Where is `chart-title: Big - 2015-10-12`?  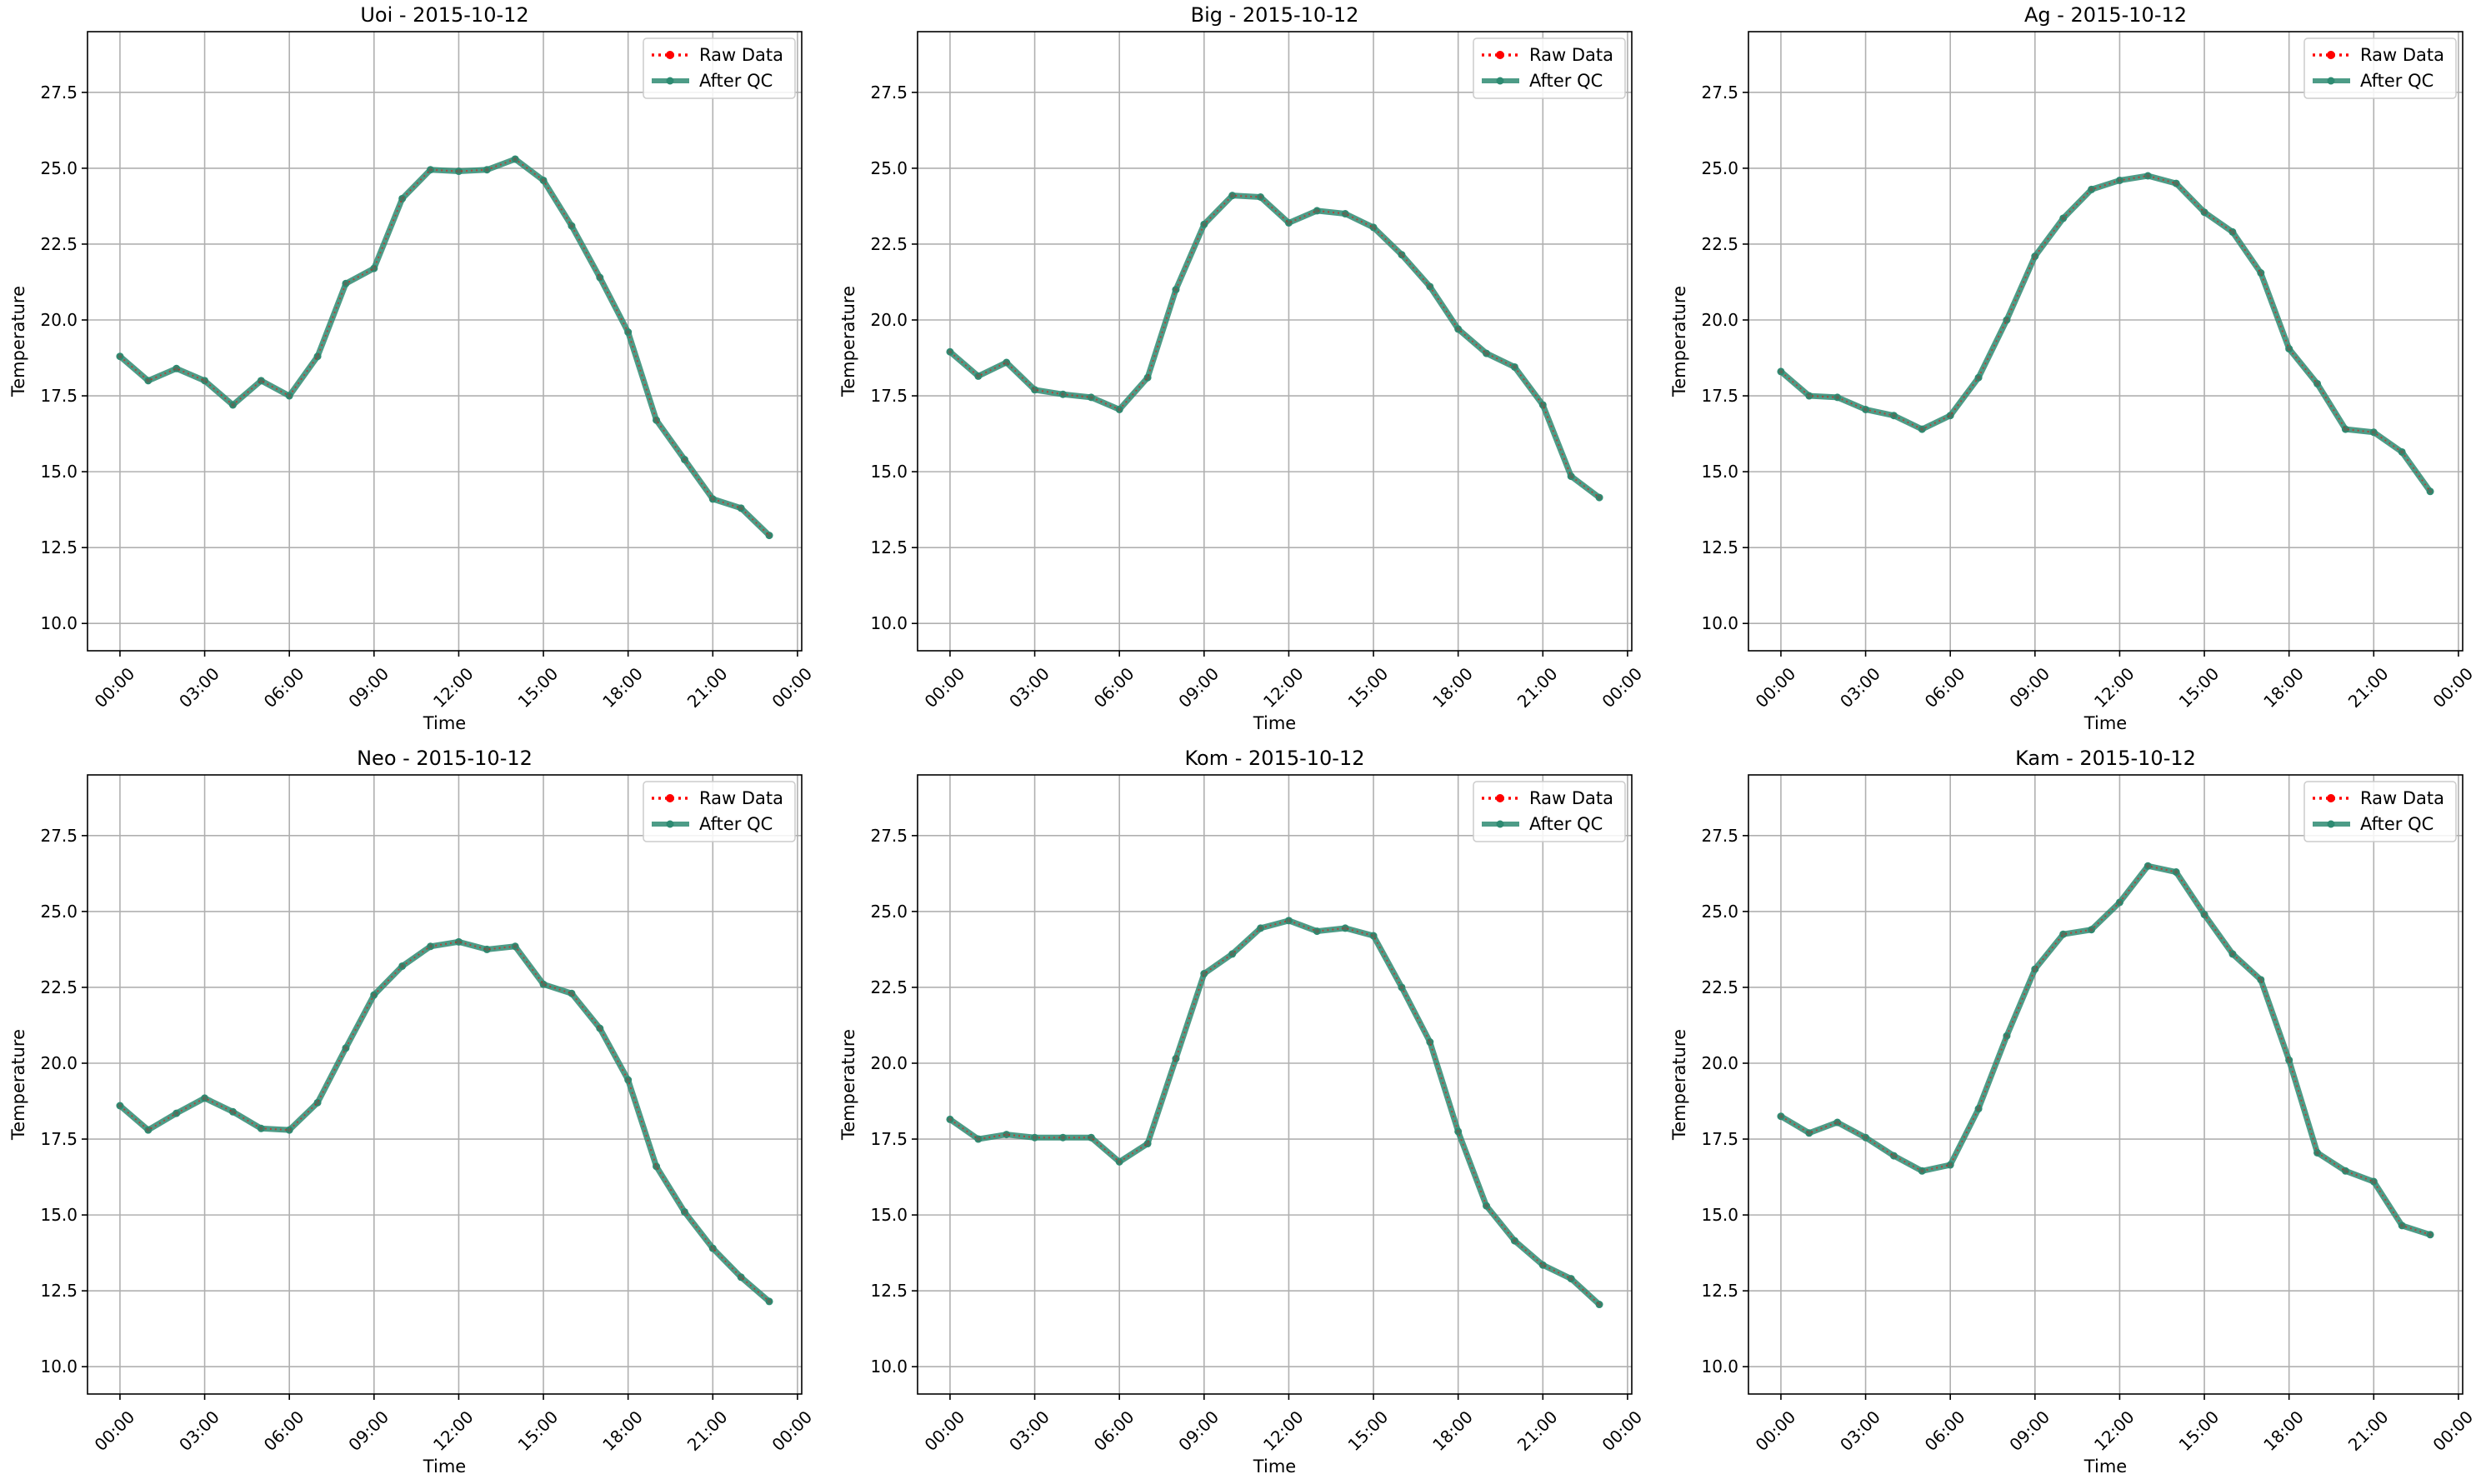 chart-title: Big - 2015-10-12 is located at coordinates (1275, 15).